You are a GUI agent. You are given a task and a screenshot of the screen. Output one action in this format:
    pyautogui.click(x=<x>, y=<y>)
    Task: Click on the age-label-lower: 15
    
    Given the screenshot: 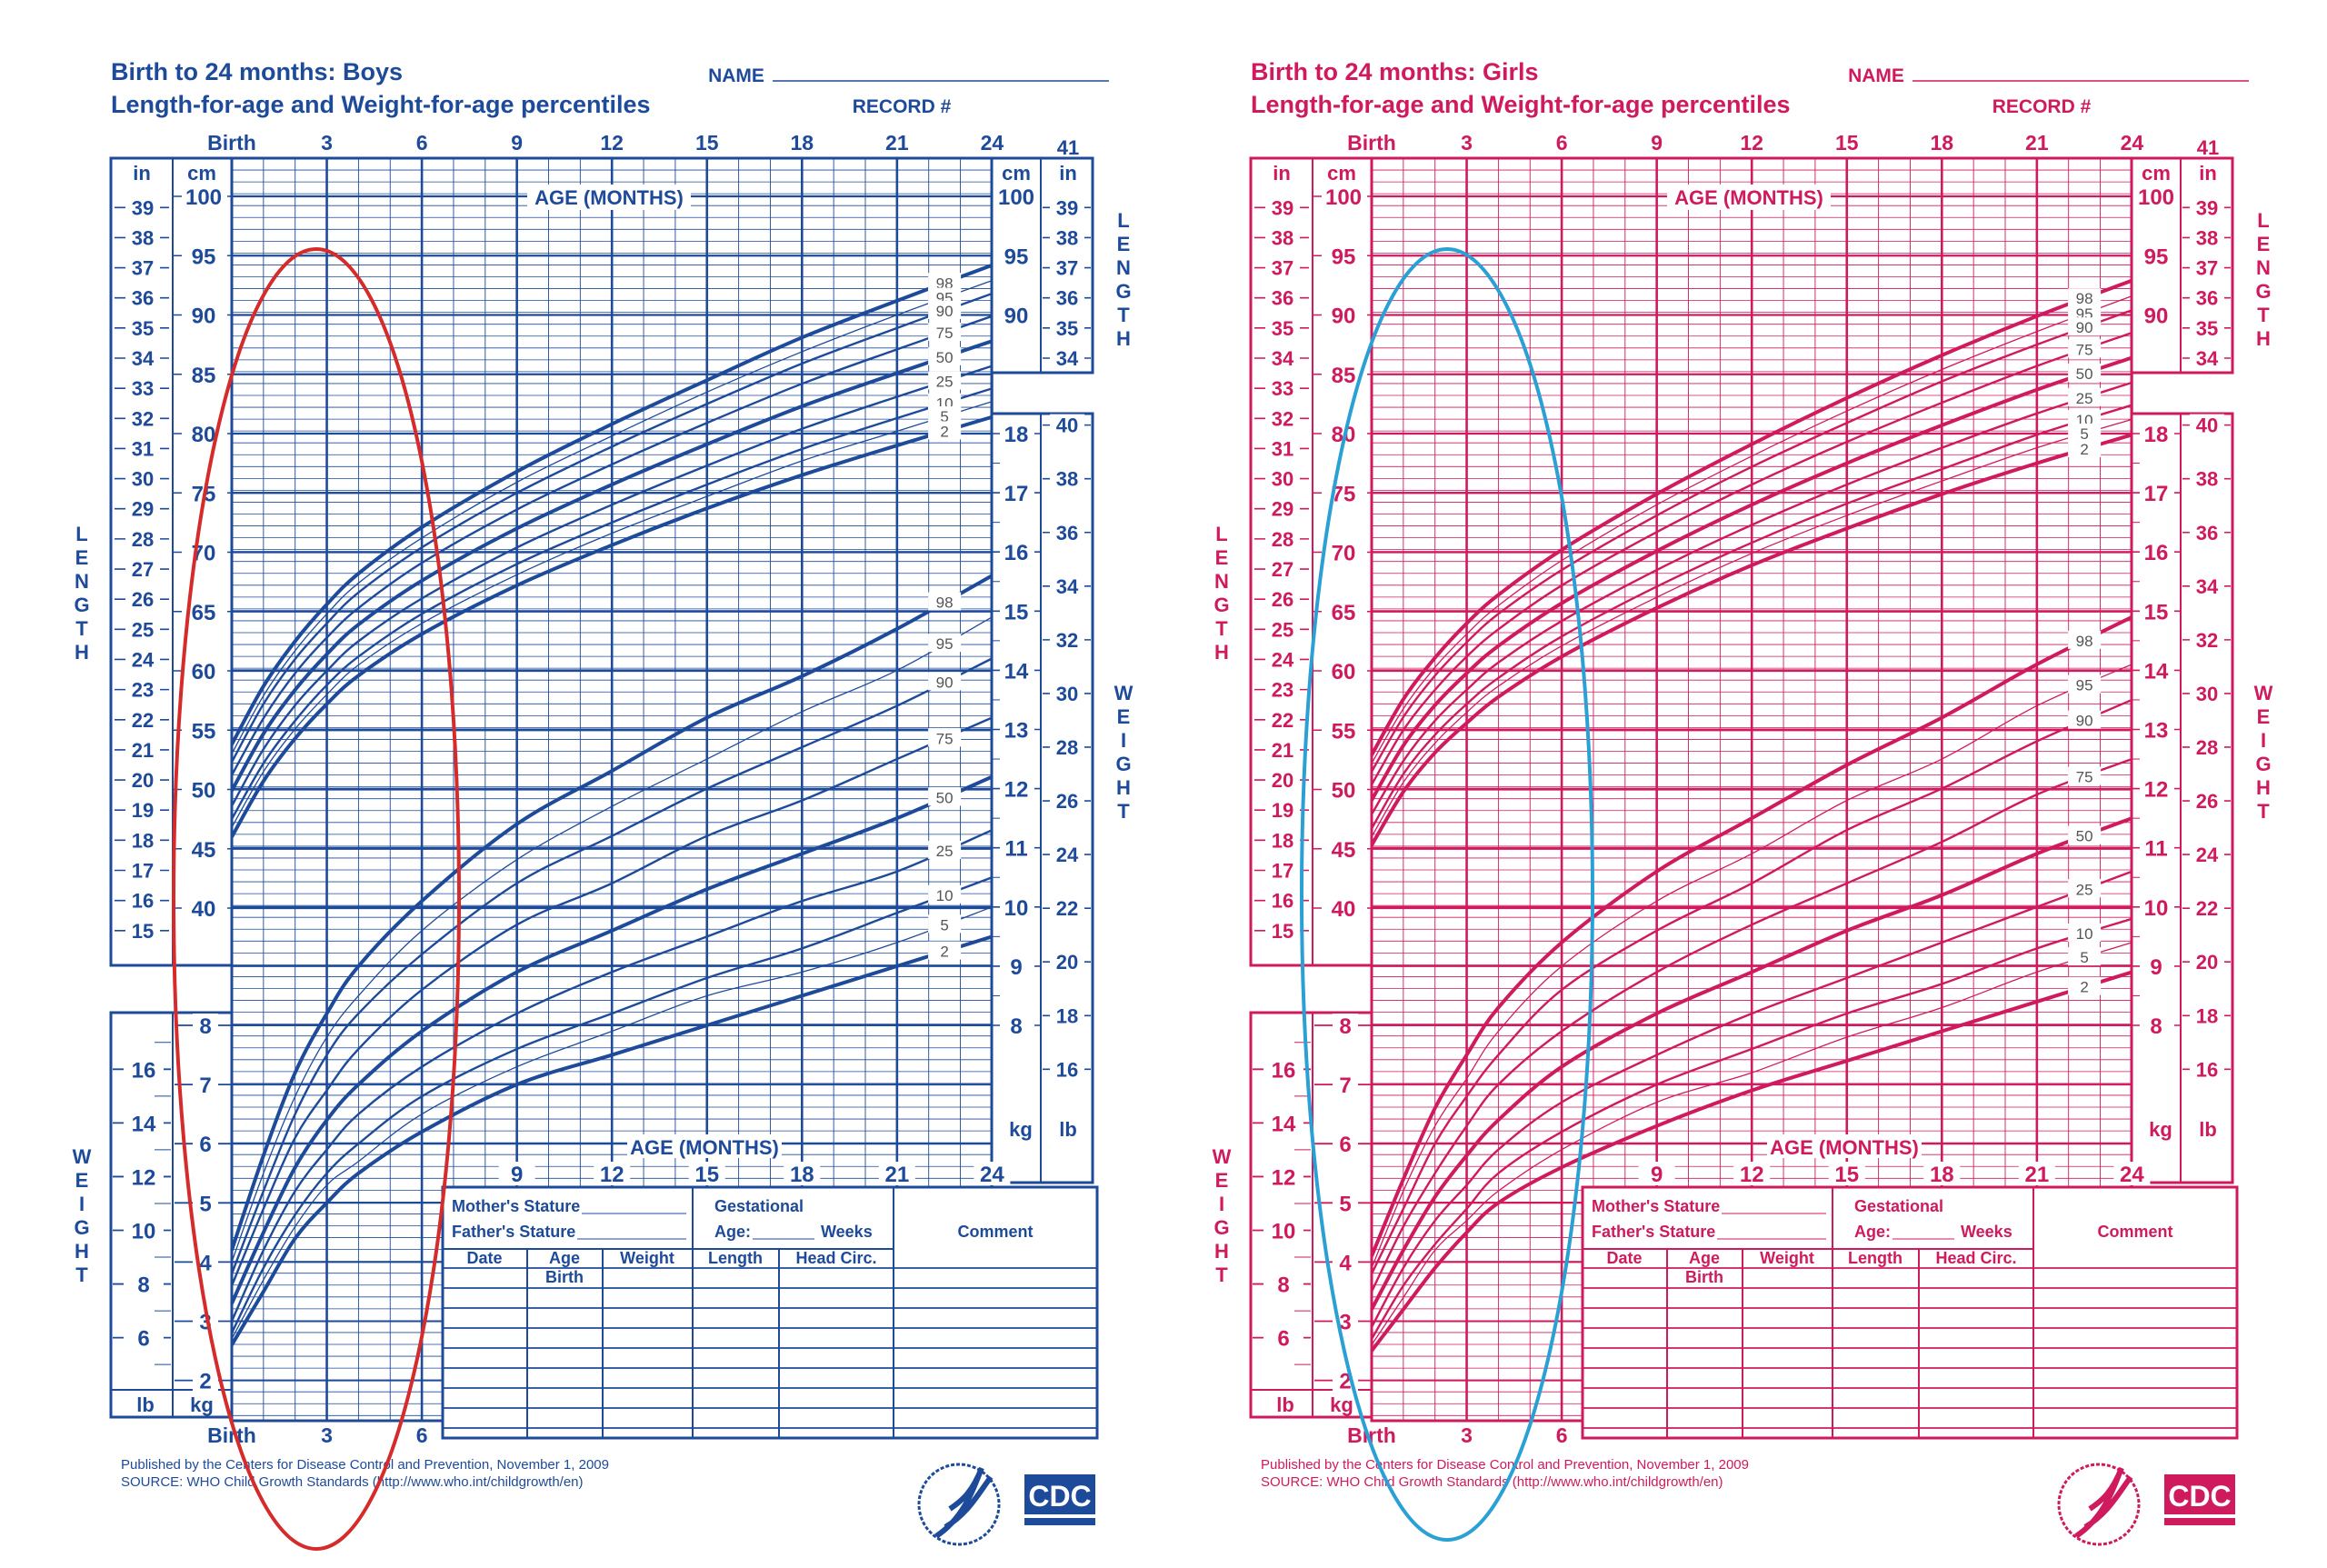 What is the action you would take?
    pyautogui.click(x=706, y=1175)
    